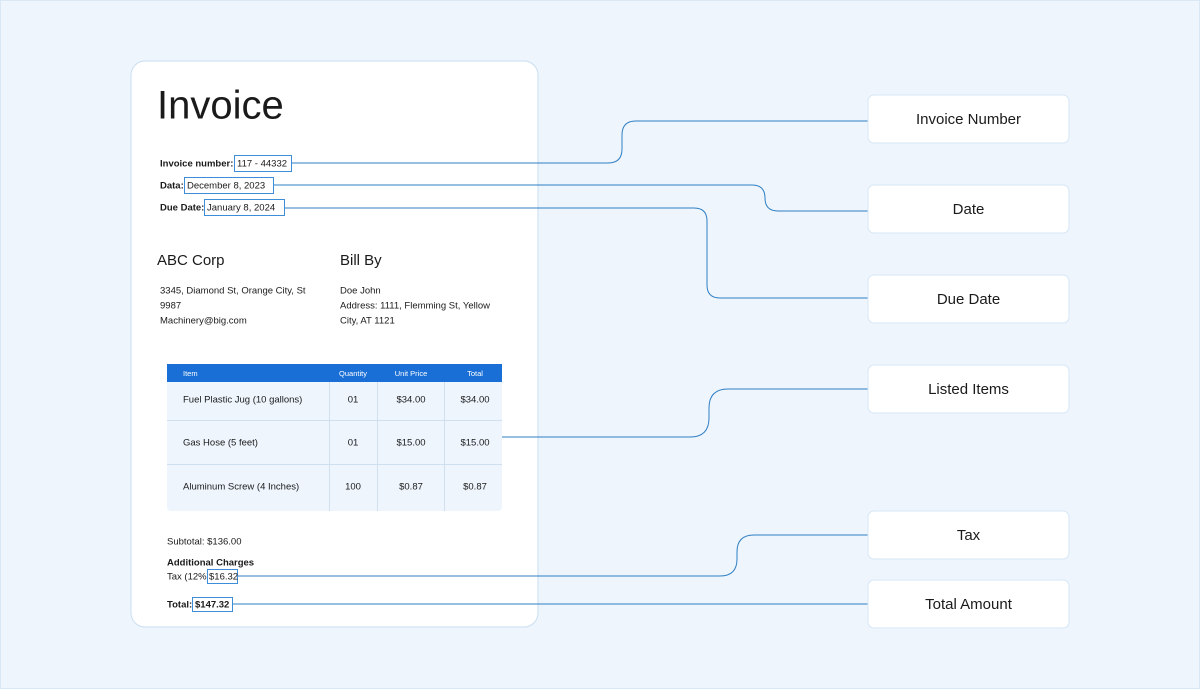 Image resolution: width=1200 pixels, height=689 pixels. Describe the element at coordinates (220, 443) in the screenshot. I see `table-cell: Gas Hose (5 feet)` at that location.